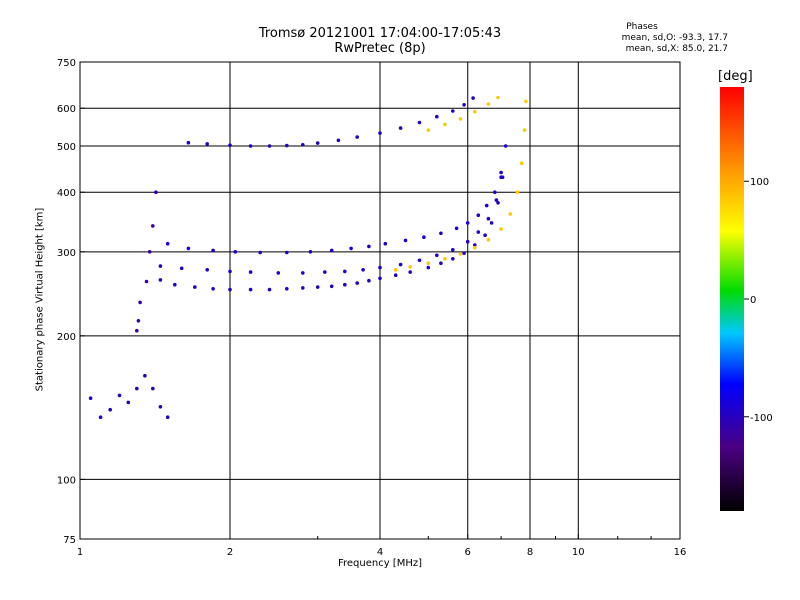 The width and height of the screenshot is (800, 600). What do you see at coordinates (80, 552) in the screenshot?
I see `x-tick-label: 1` at bounding box center [80, 552].